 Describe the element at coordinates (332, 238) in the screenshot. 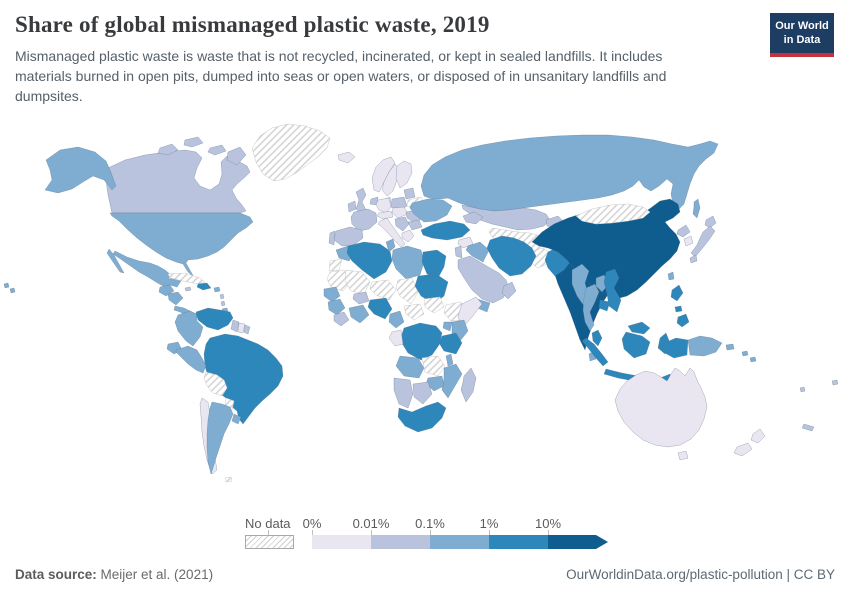

I see `country-portugal` at that location.